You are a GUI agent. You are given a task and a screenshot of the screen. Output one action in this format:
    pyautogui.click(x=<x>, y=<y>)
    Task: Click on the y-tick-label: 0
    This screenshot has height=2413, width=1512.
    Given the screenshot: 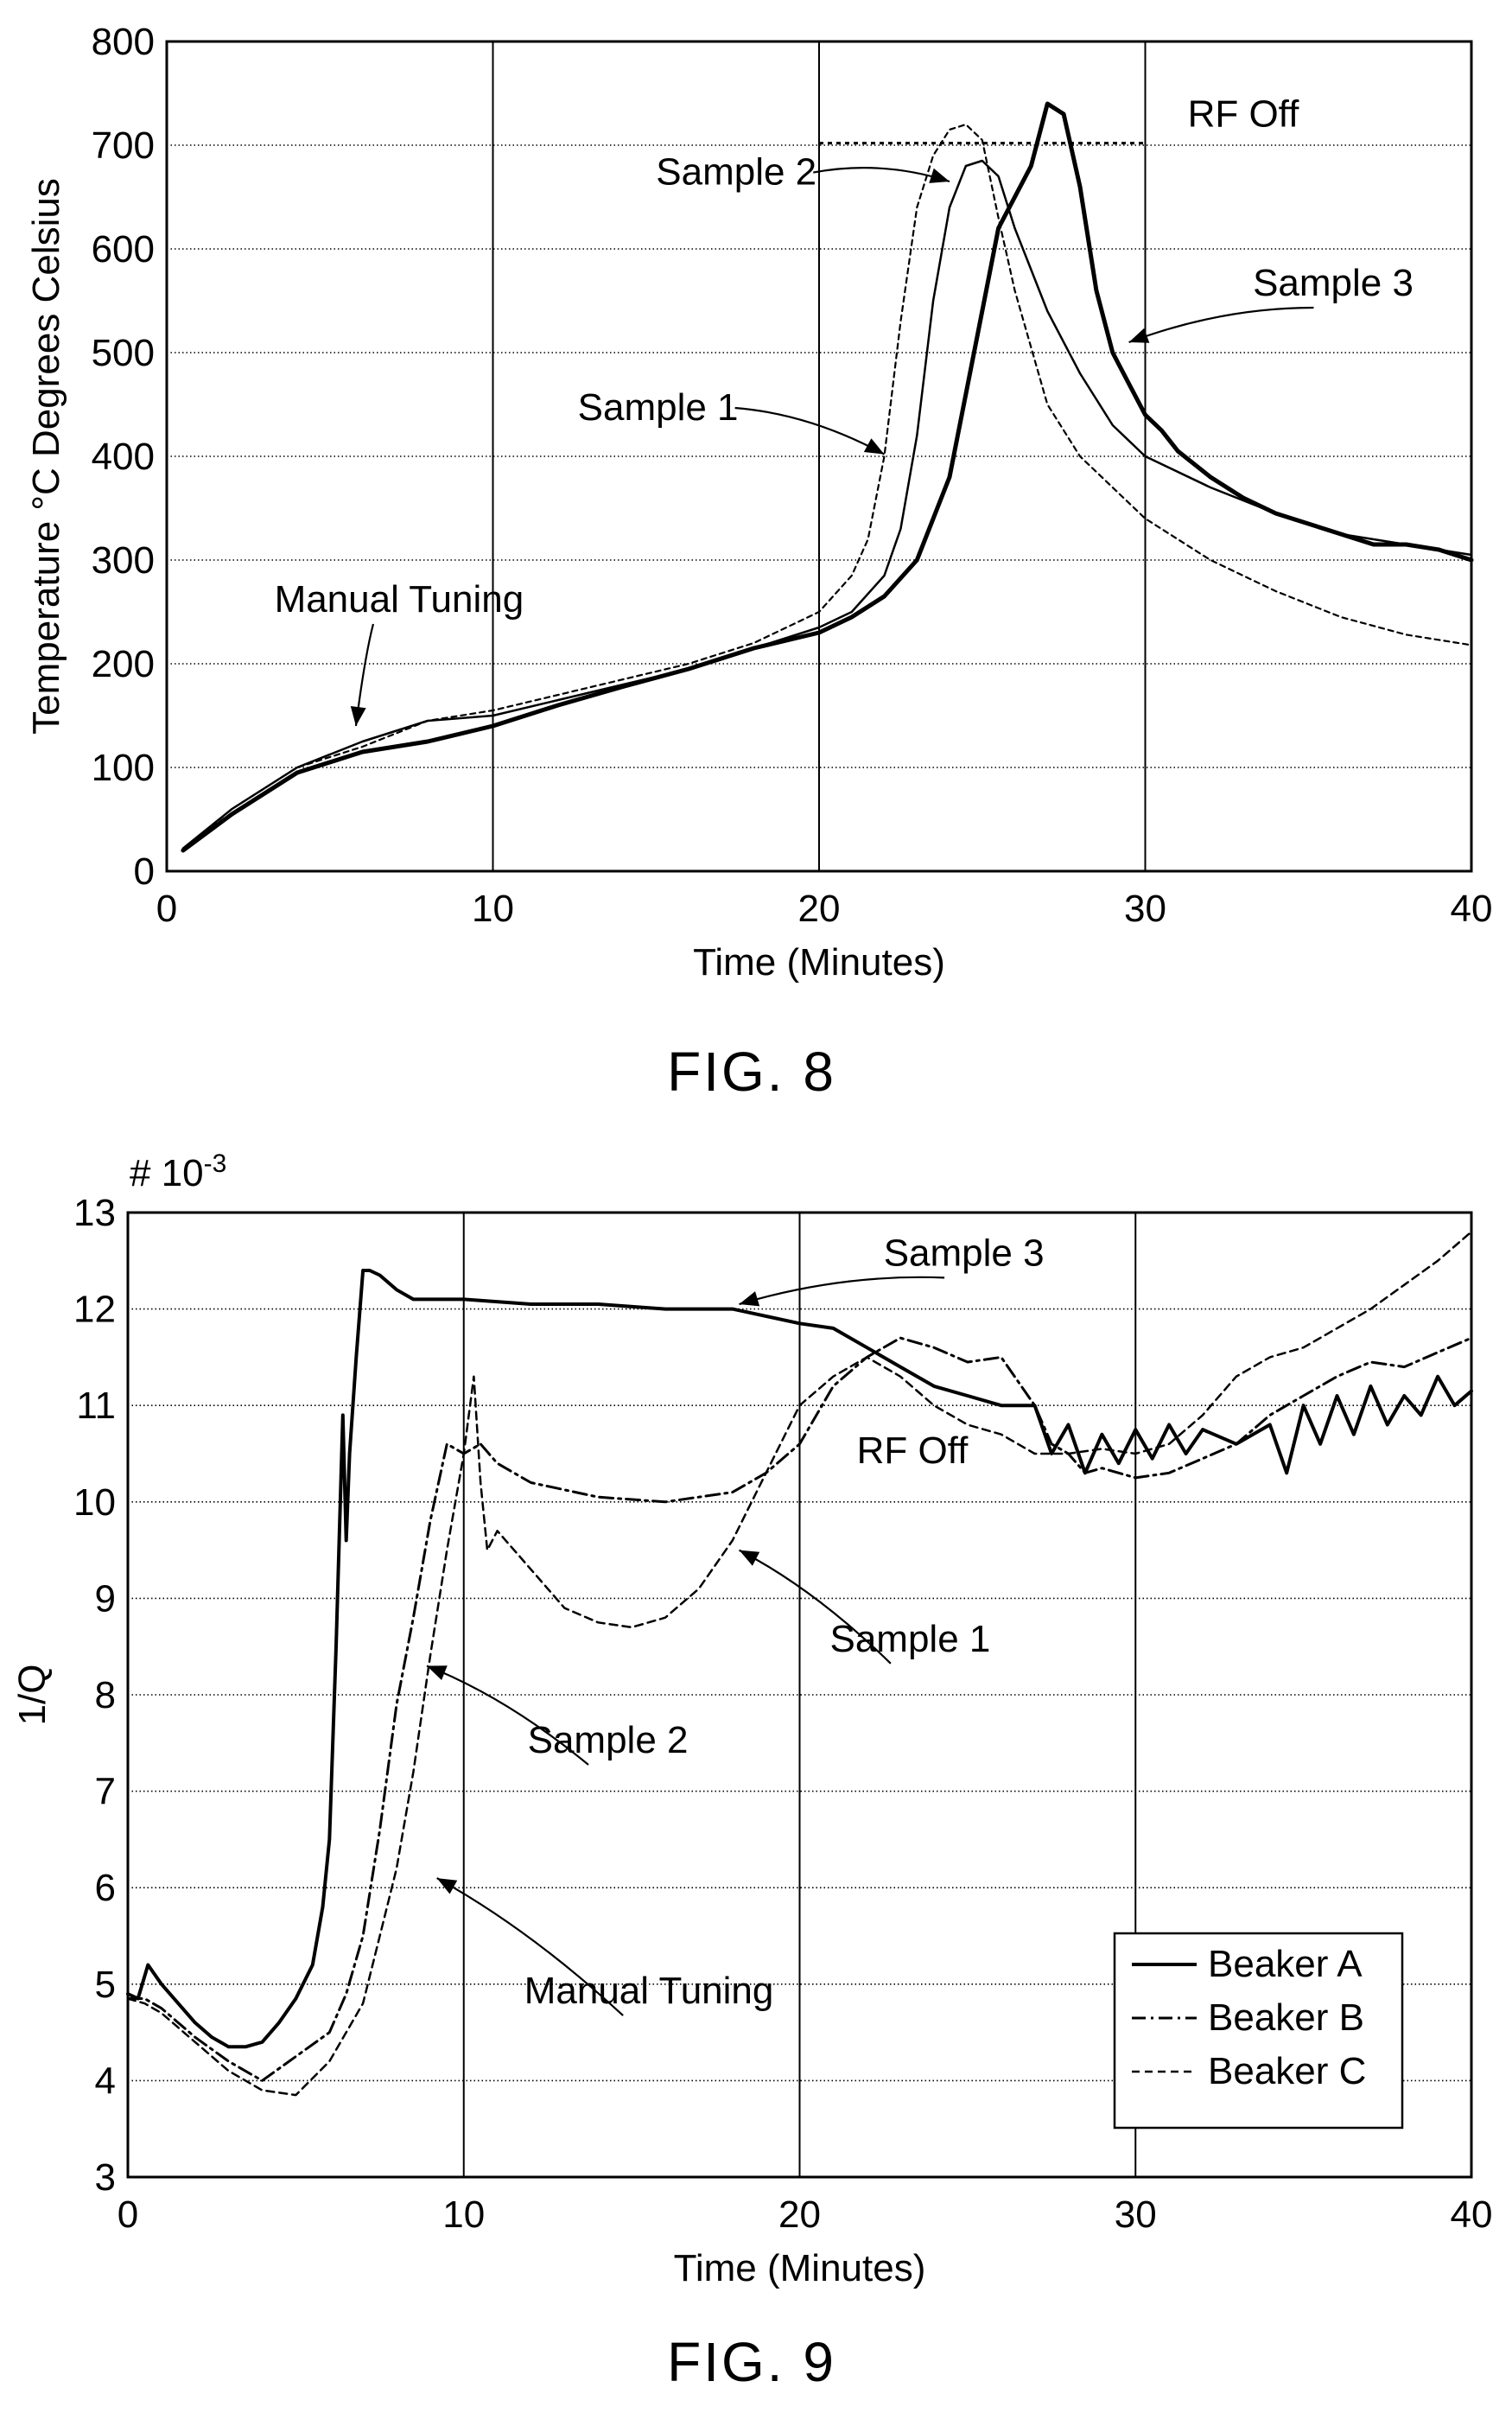 What is the action you would take?
    pyautogui.click(x=144, y=871)
    